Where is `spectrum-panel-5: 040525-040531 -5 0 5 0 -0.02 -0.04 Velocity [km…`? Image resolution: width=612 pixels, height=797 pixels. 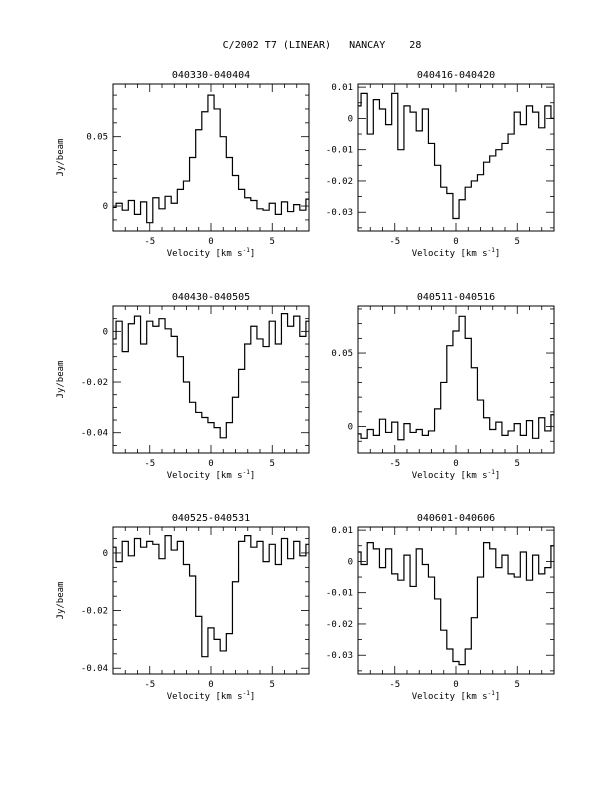 spectrum-panel-5: 040525-040531 -5 0 5 0 -0.02 -0.04 Velocity [km… is located at coordinates (183, 607).